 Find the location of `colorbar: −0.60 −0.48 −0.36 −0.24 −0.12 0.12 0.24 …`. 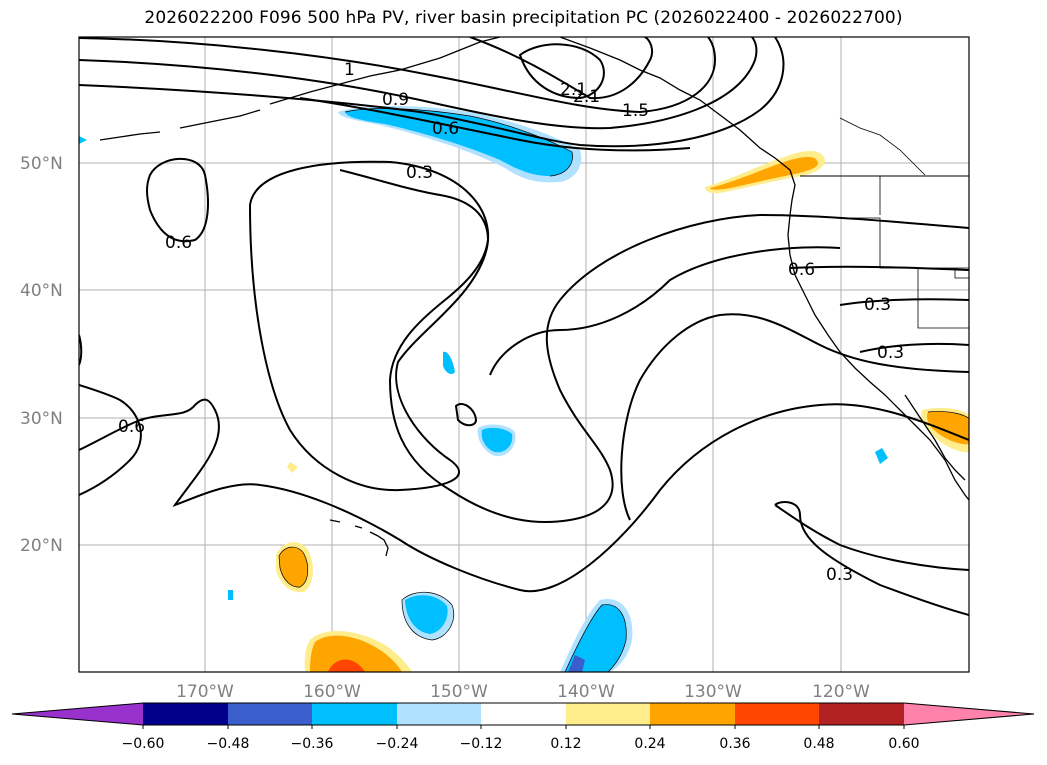

colorbar: −0.60 −0.48 −0.36 −0.24 −0.12 0.12 0.24 … is located at coordinates (523, 727).